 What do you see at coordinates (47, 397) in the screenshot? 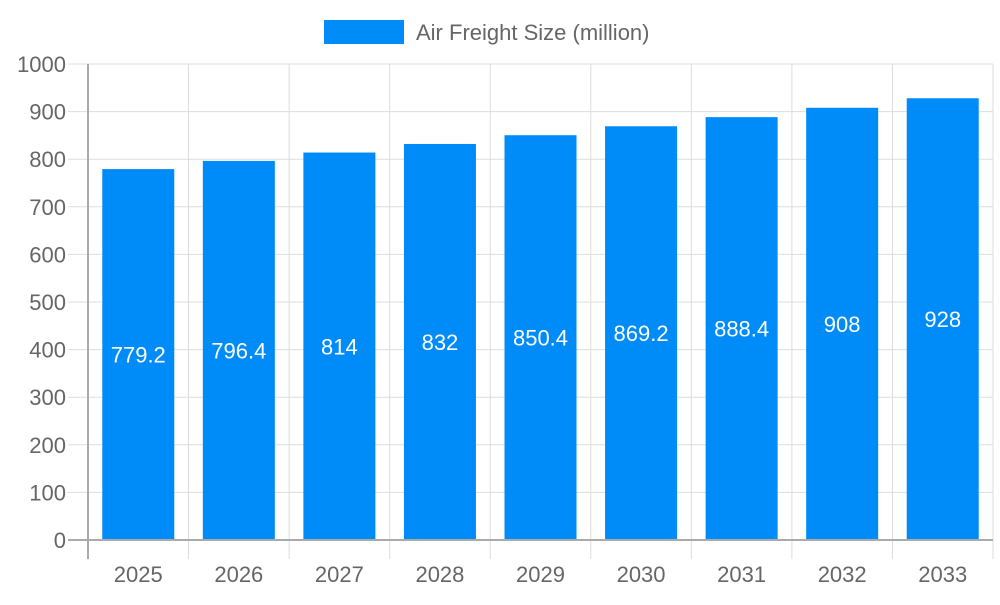
I see `y-tick-label: 300` at bounding box center [47, 397].